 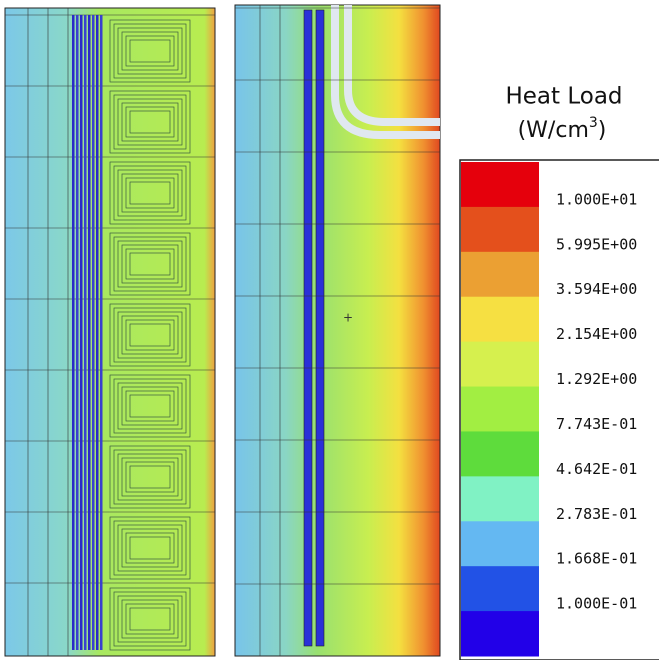 I want to click on legend-title: Heat Load, so click(x=563, y=97).